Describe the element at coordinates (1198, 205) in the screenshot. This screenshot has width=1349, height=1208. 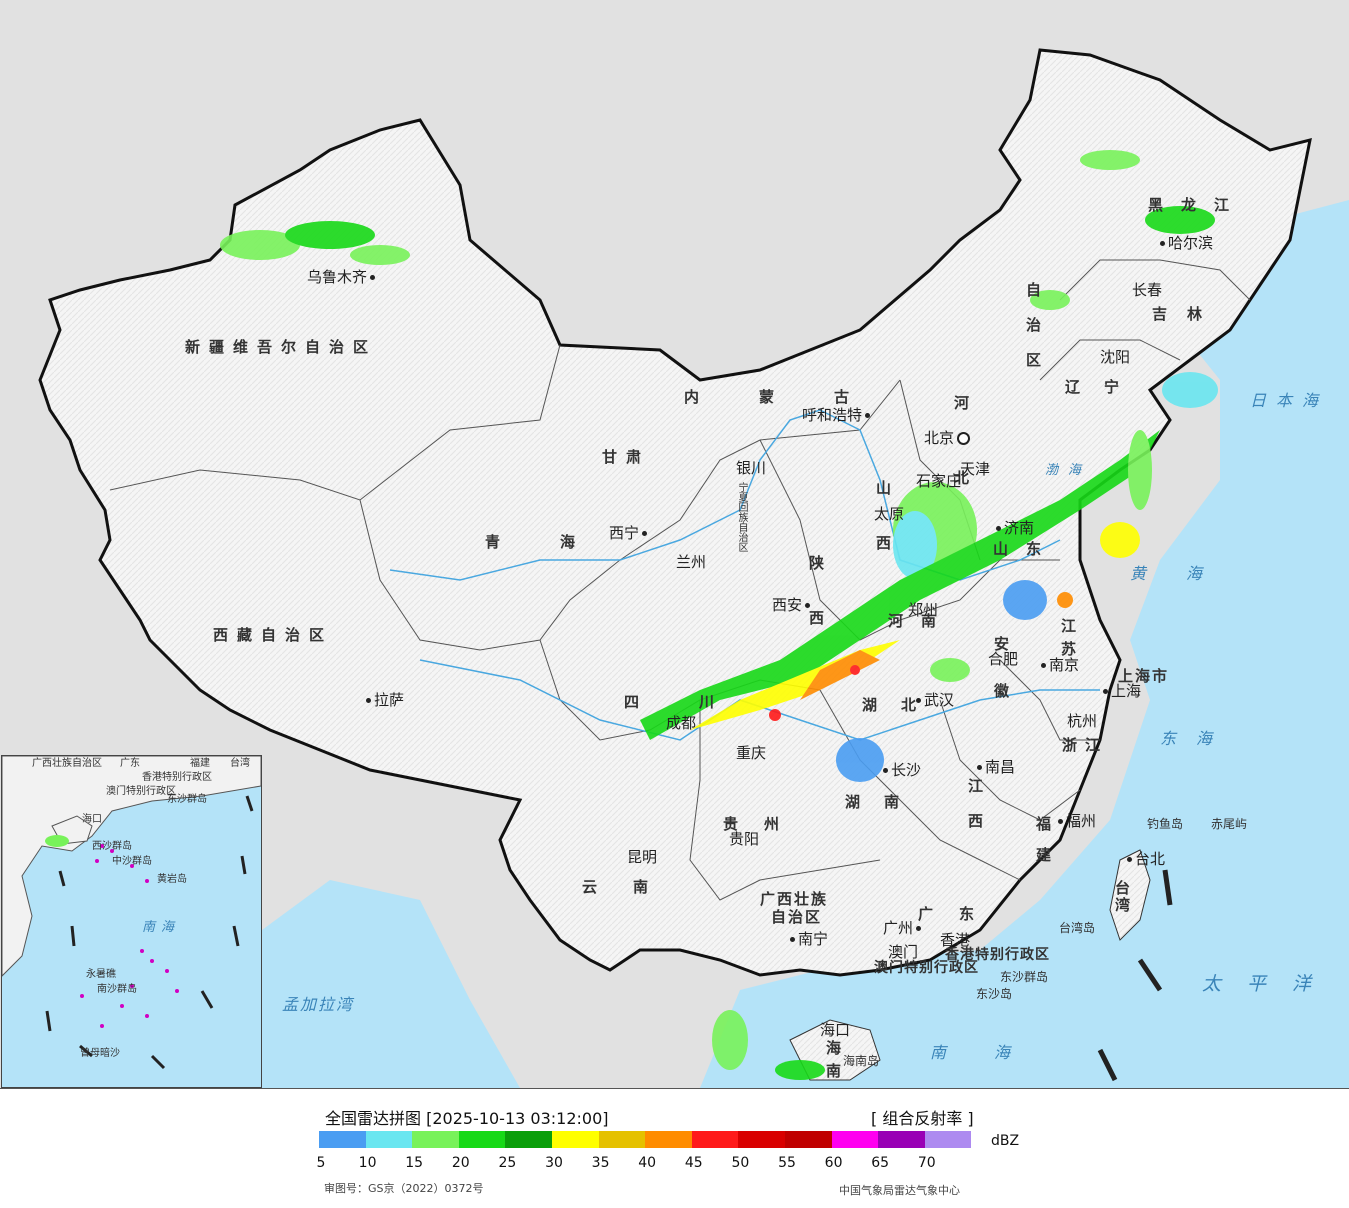
I see `province-label: 黑龙江` at that location.